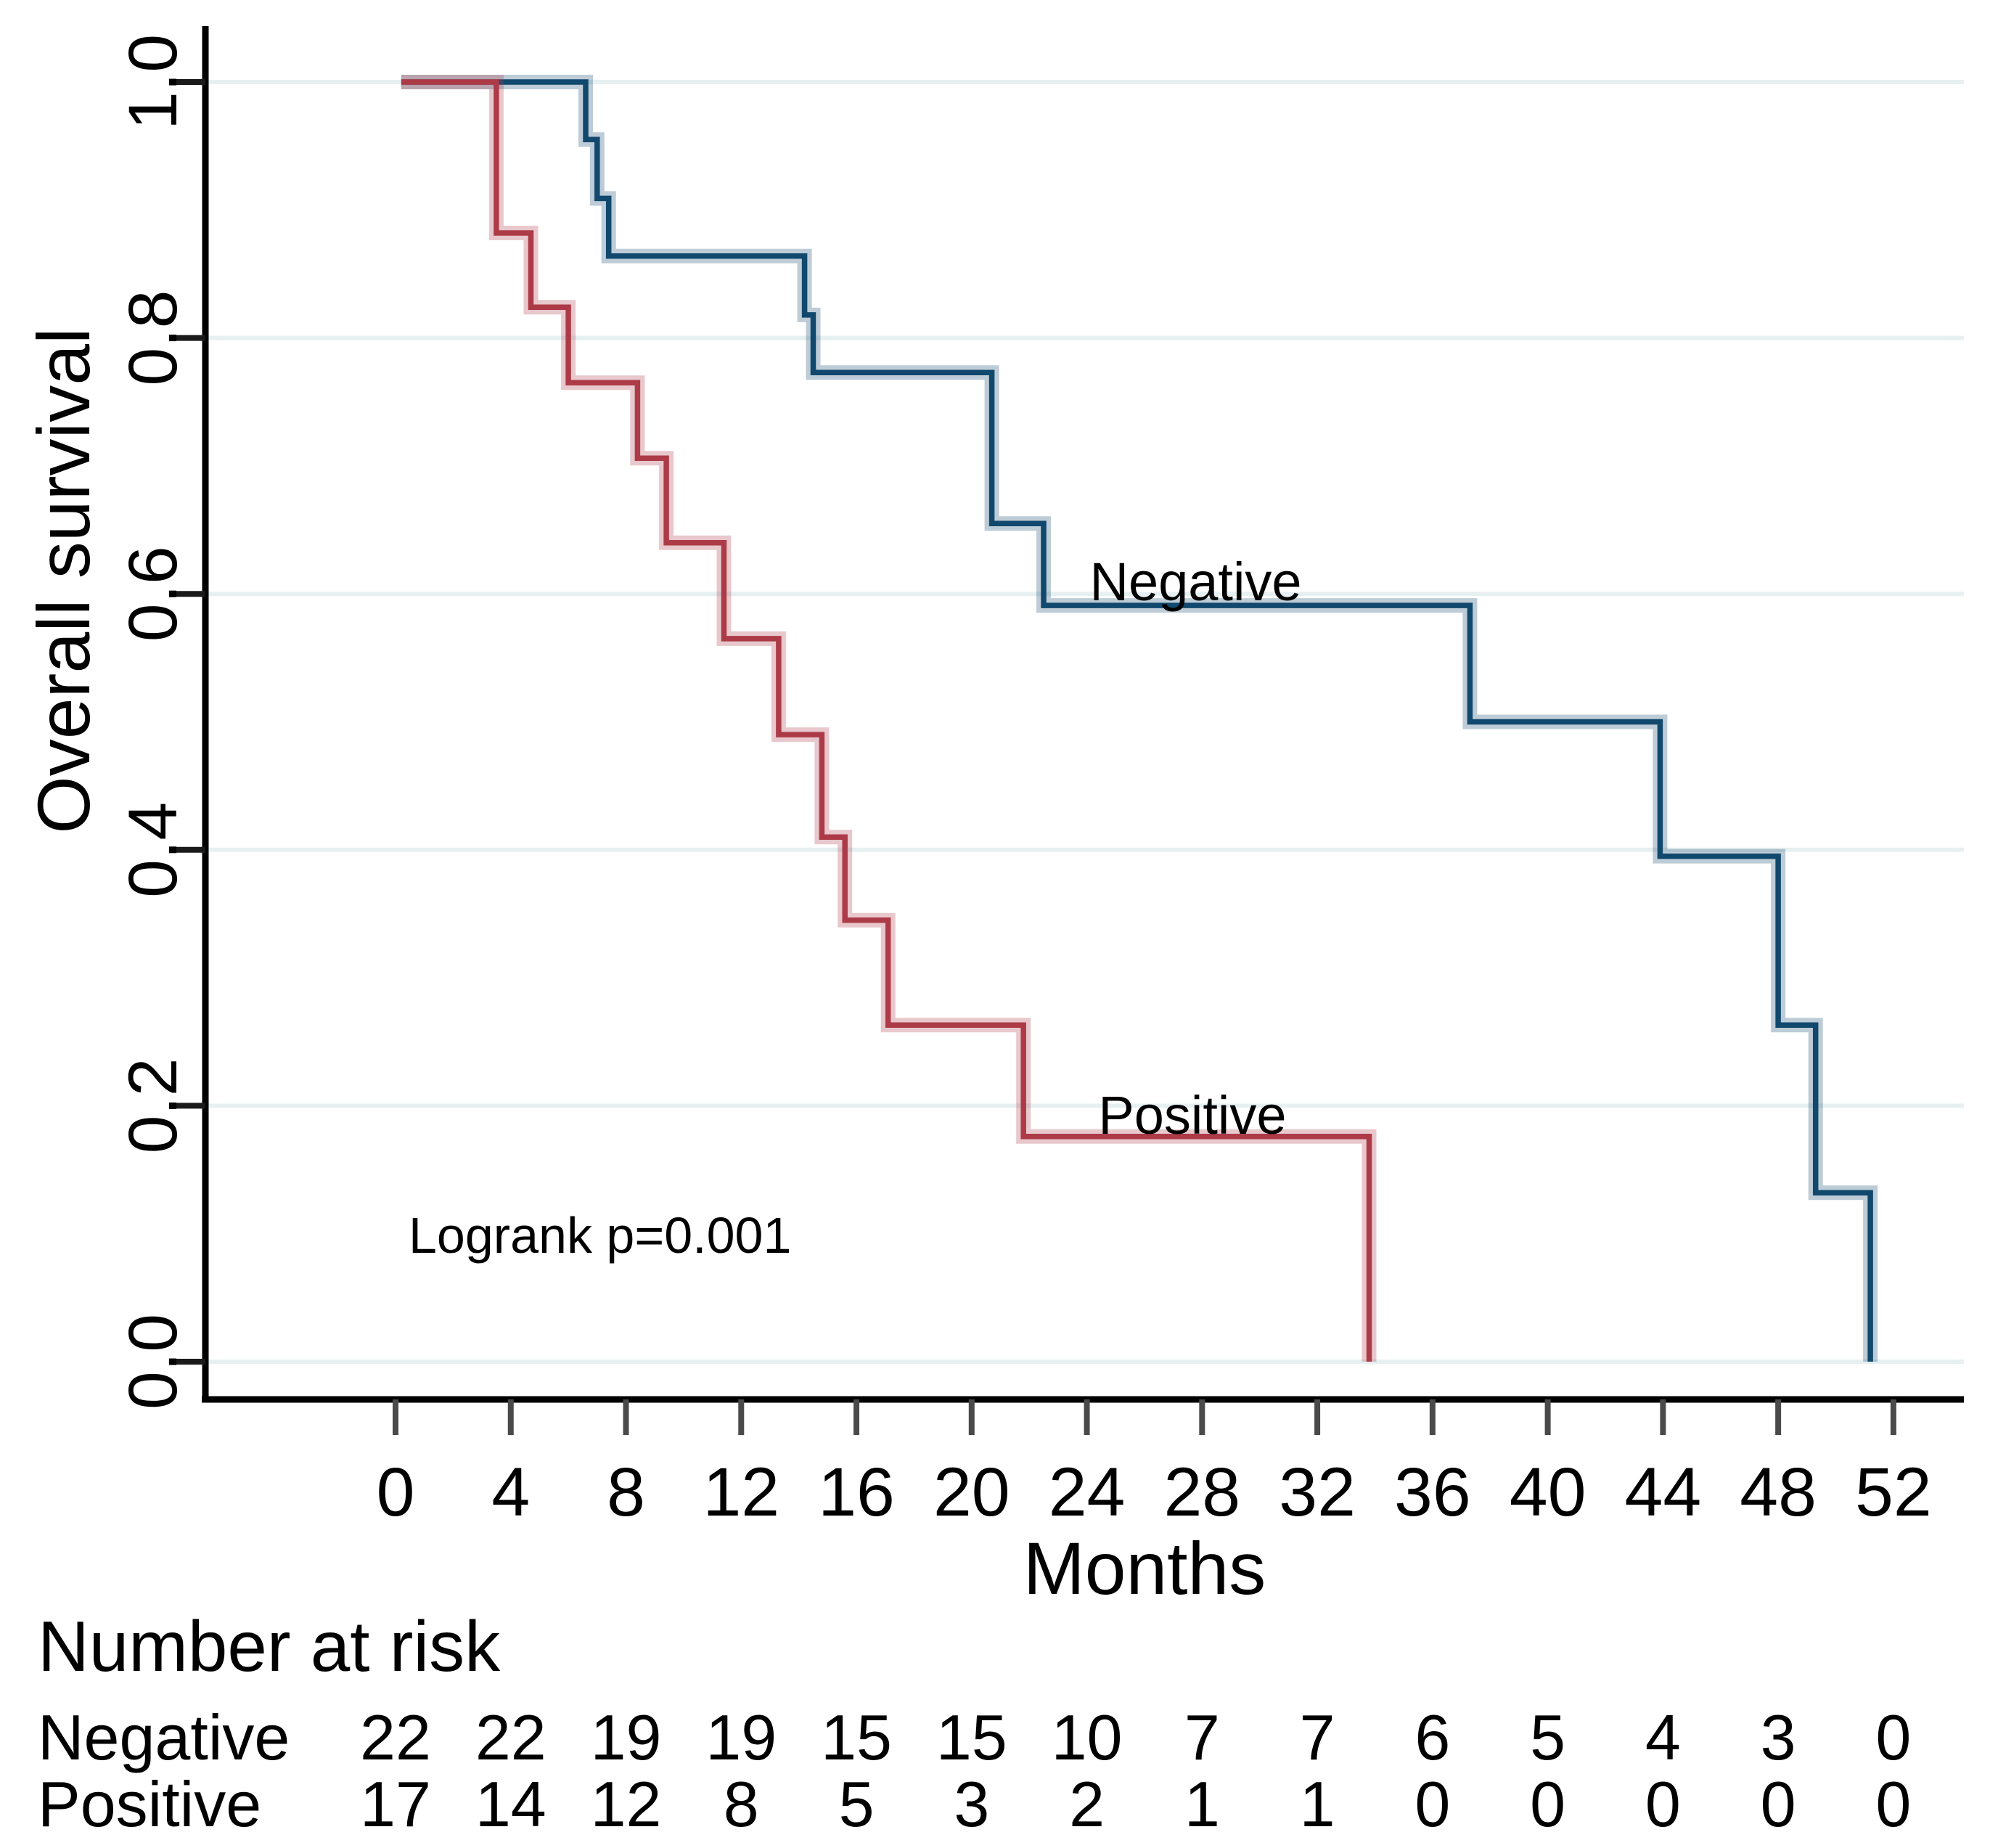 The height and width of the screenshot is (1848, 1998). I want to click on y-tick-label: 1.0, so click(153, 82).